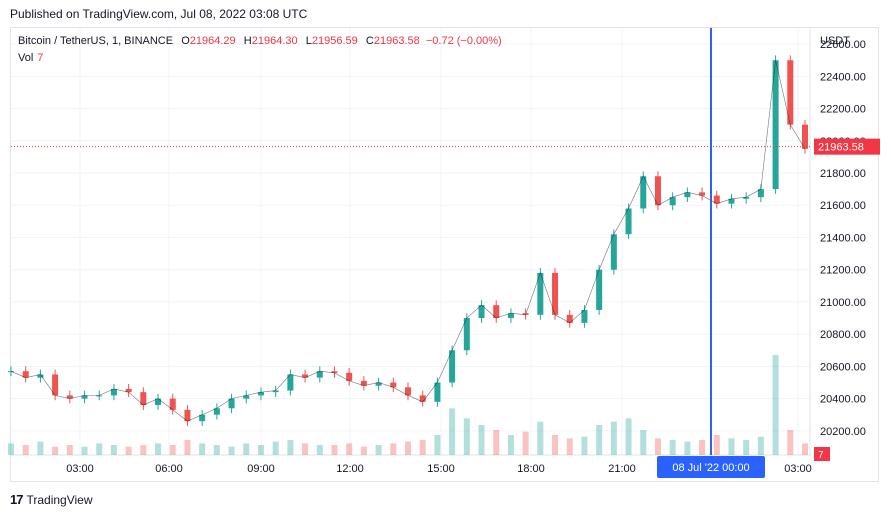 This screenshot has width=891, height=518. What do you see at coordinates (334, 41) in the screenshot?
I see `low-value: 21956.59` at bounding box center [334, 41].